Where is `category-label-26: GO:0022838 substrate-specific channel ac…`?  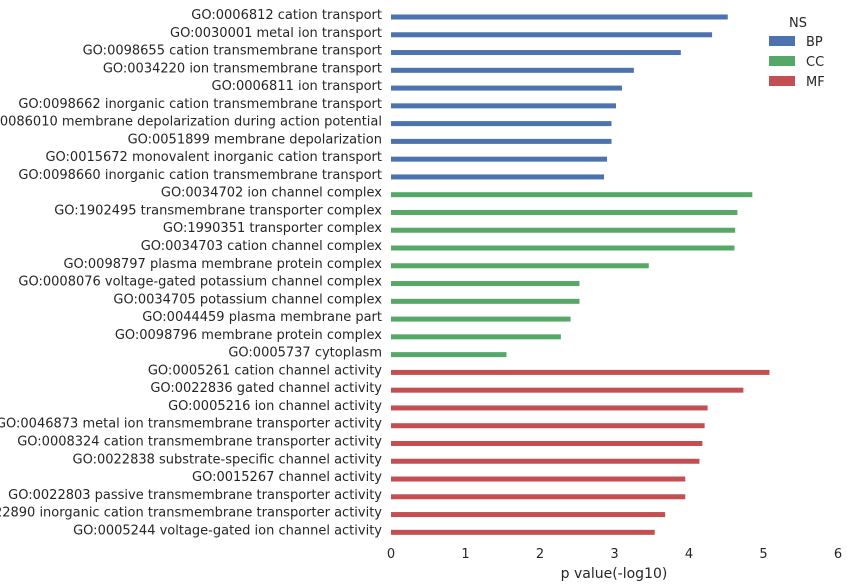
category-label-26: GO:0022838 substrate-specific channel ac… is located at coordinates (228, 459).